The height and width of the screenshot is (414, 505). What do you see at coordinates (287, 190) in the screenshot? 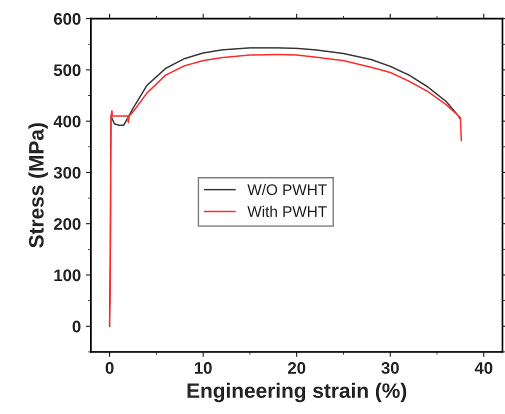
I see `legend-label: W/O PWHT` at bounding box center [287, 190].